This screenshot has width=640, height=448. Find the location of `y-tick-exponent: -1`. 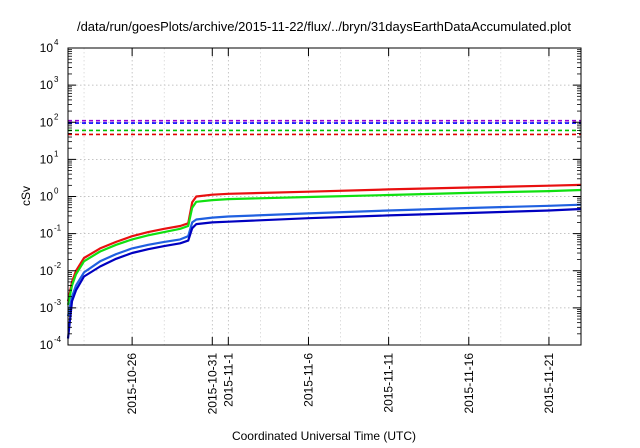

y-tick-exponent: -1 is located at coordinates (58, 228).